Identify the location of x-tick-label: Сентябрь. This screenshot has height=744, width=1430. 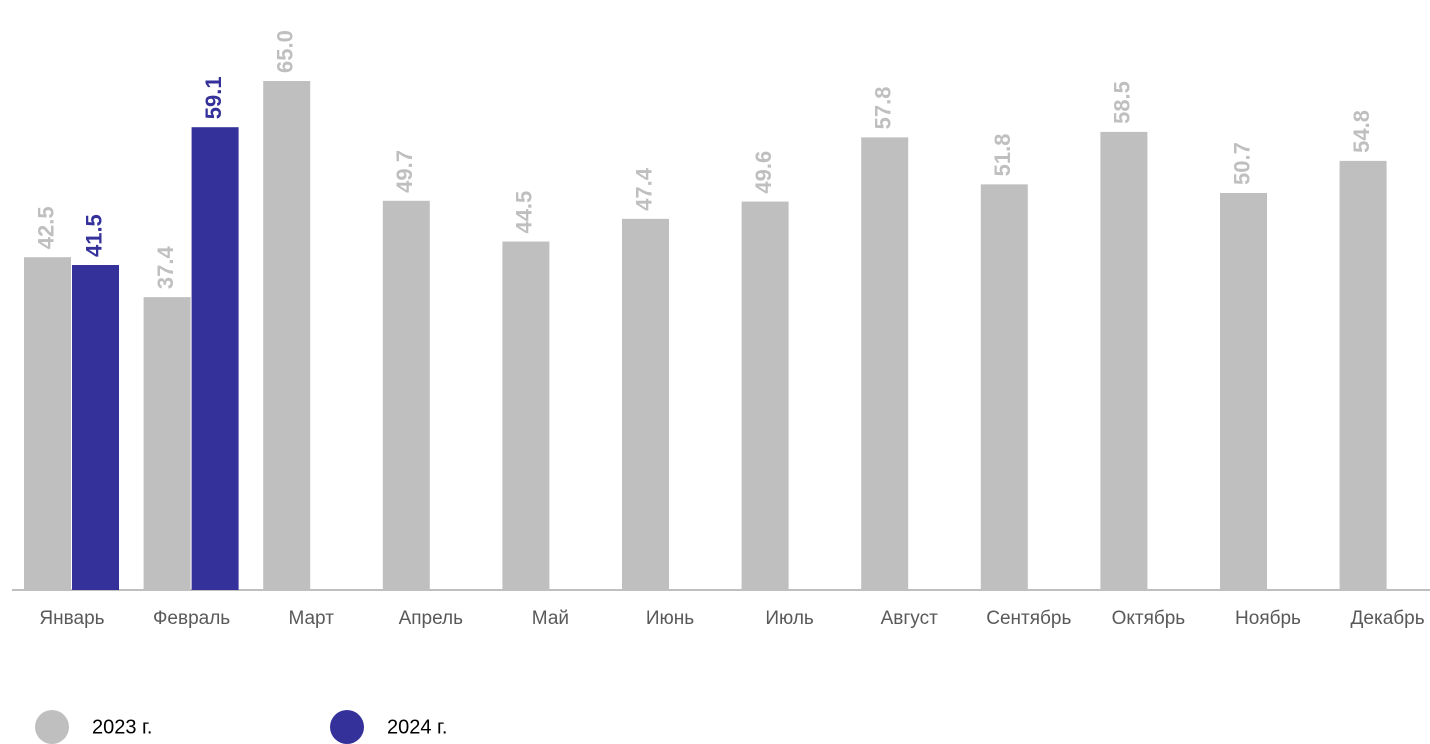
(1028, 618).